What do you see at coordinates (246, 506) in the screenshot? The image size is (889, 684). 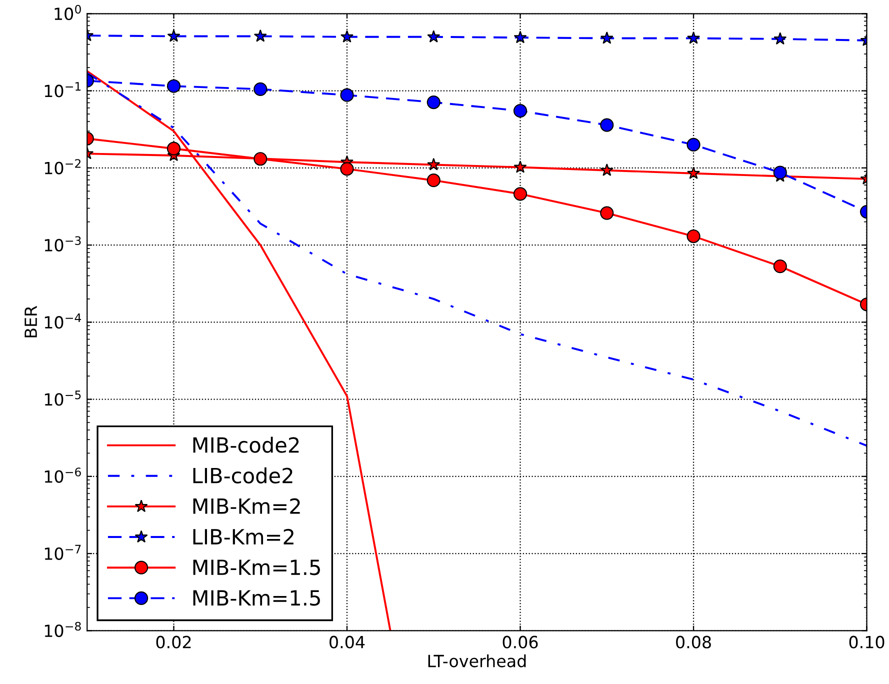 I see `legend-label: MIB-Km=2` at bounding box center [246, 506].